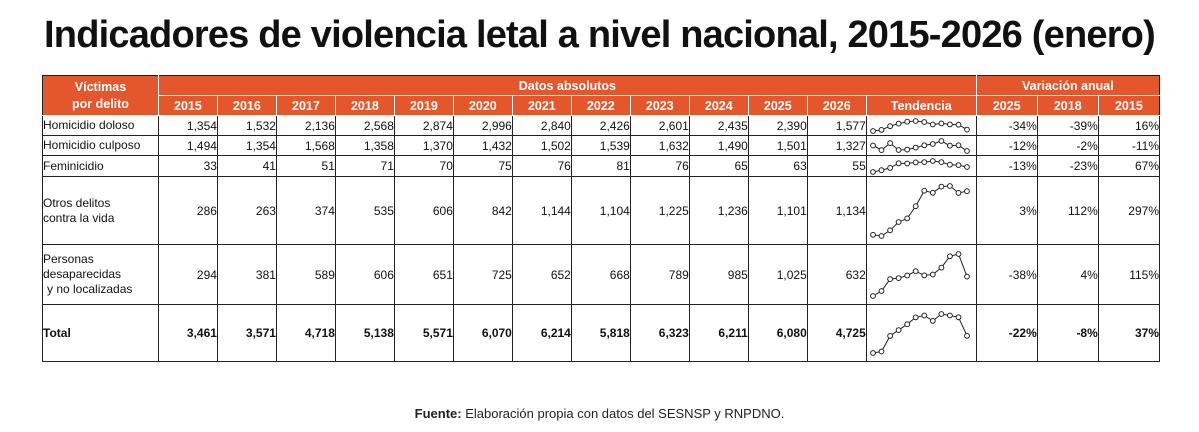 The width and height of the screenshot is (1199, 432). Describe the element at coordinates (77, 202) in the screenshot. I see `row-label-line: Otros delitos` at that location.